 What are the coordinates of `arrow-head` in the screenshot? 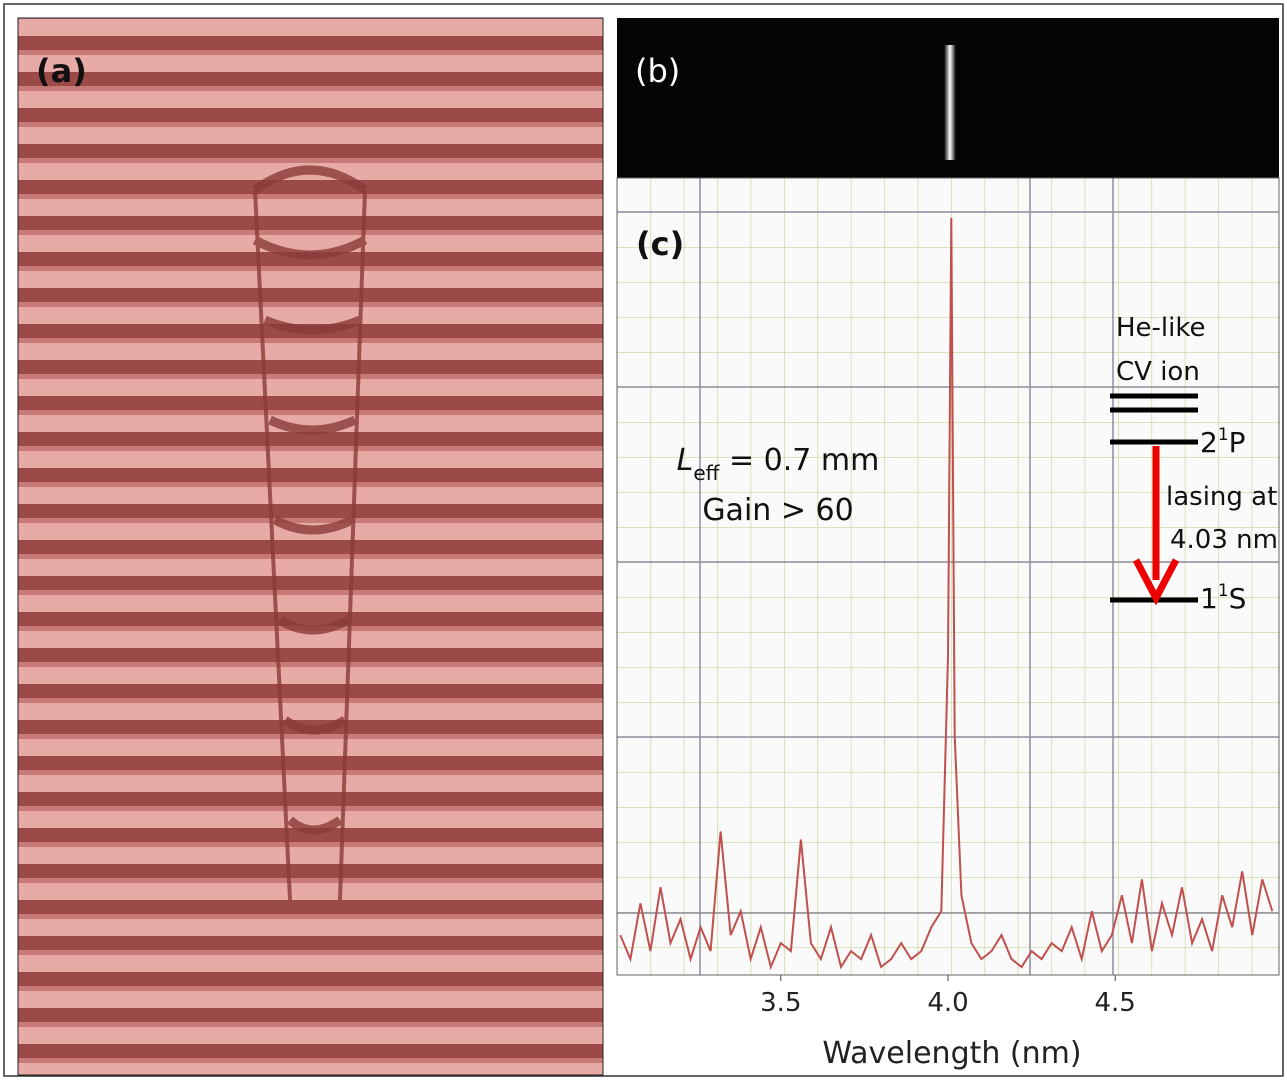 It's located at (1156, 582).